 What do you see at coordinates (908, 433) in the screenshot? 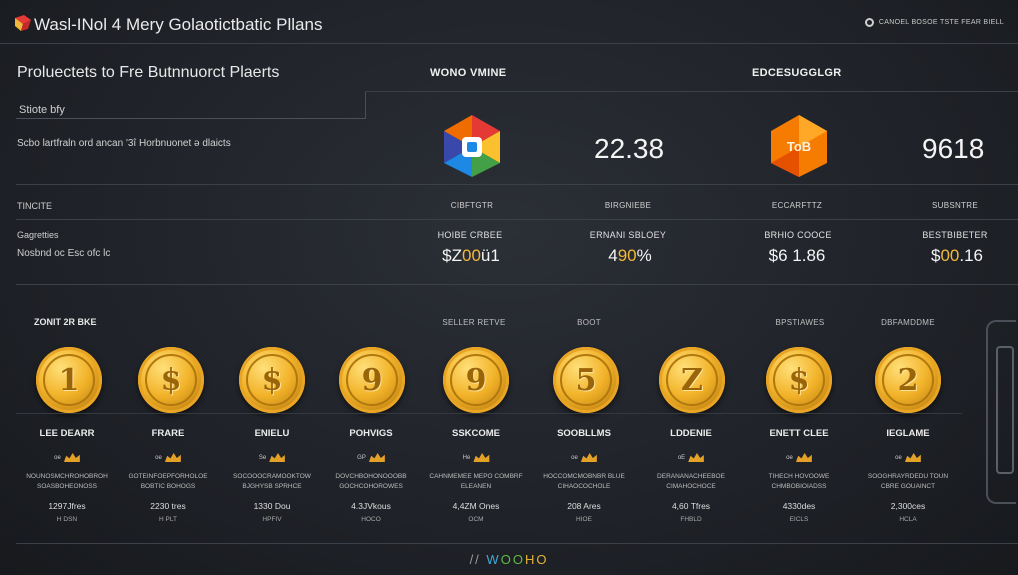
I see `coin-name: IEGLAME` at bounding box center [908, 433].